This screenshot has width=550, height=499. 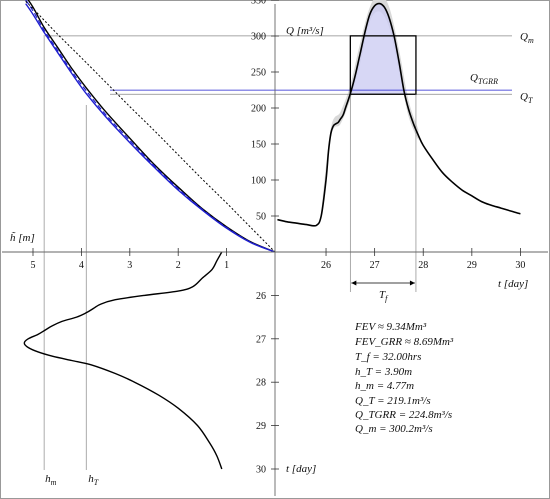 What do you see at coordinates (390, 327) in the screenshot?
I see `stat-fev: FEV ≈ 9.34Mm³` at bounding box center [390, 327].